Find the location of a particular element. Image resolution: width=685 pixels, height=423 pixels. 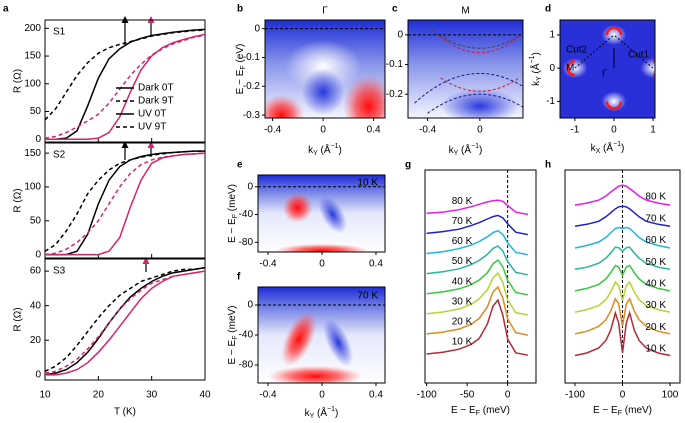

y-axis-label: E − EF (meV) is located at coordinates (233, 334).